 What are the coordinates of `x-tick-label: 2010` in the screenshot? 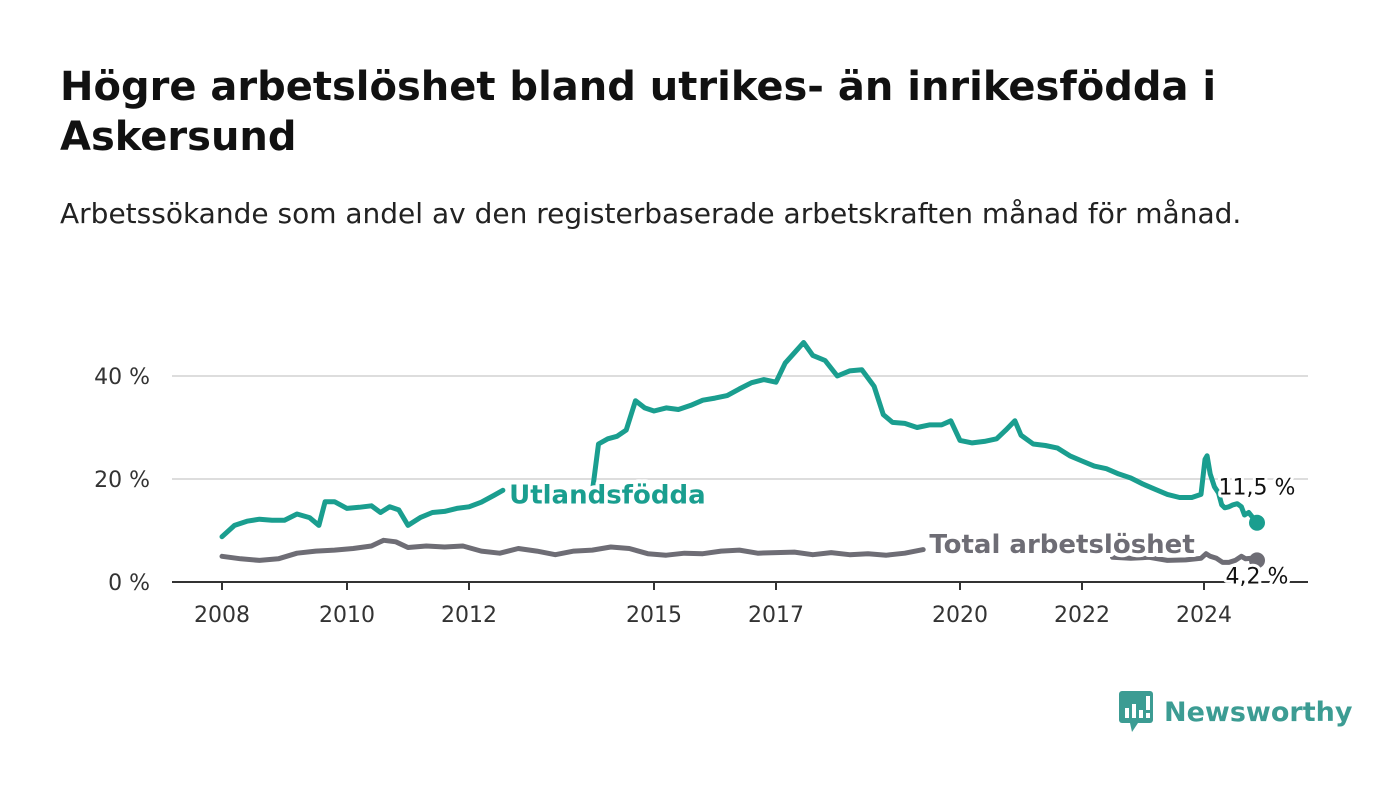 It's located at (347, 615).